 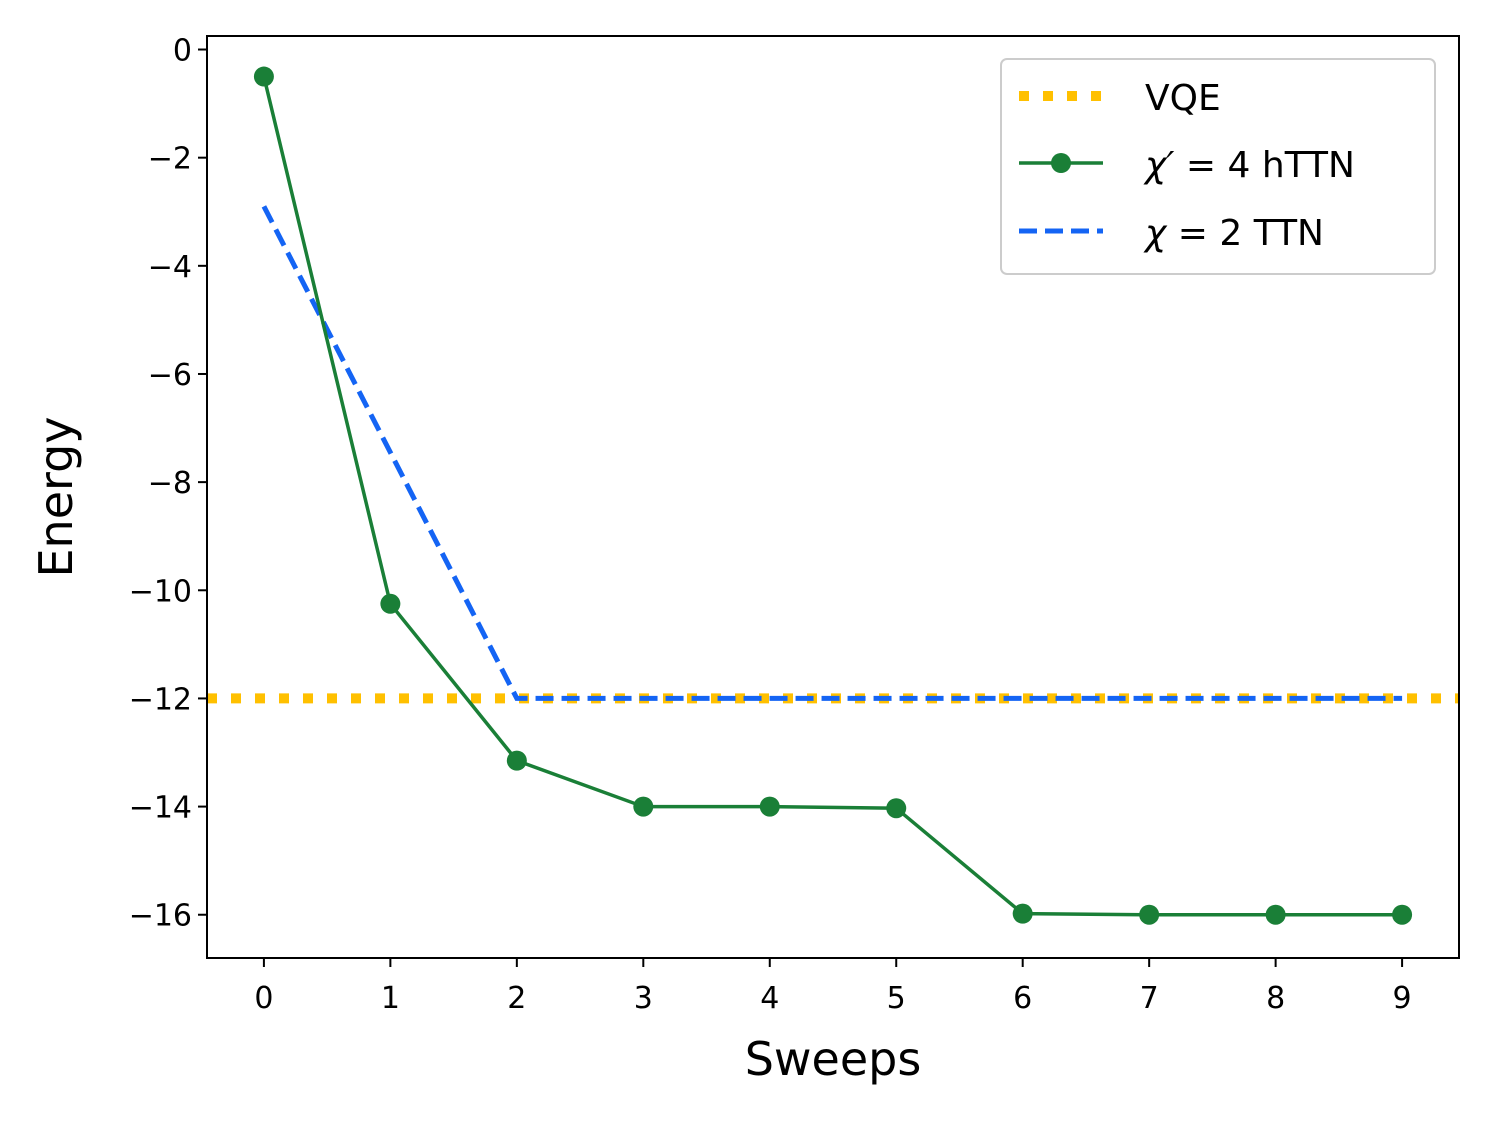 What do you see at coordinates (170, 375) in the screenshot?
I see `y-tick-label: −6` at bounding box center [170, 375].